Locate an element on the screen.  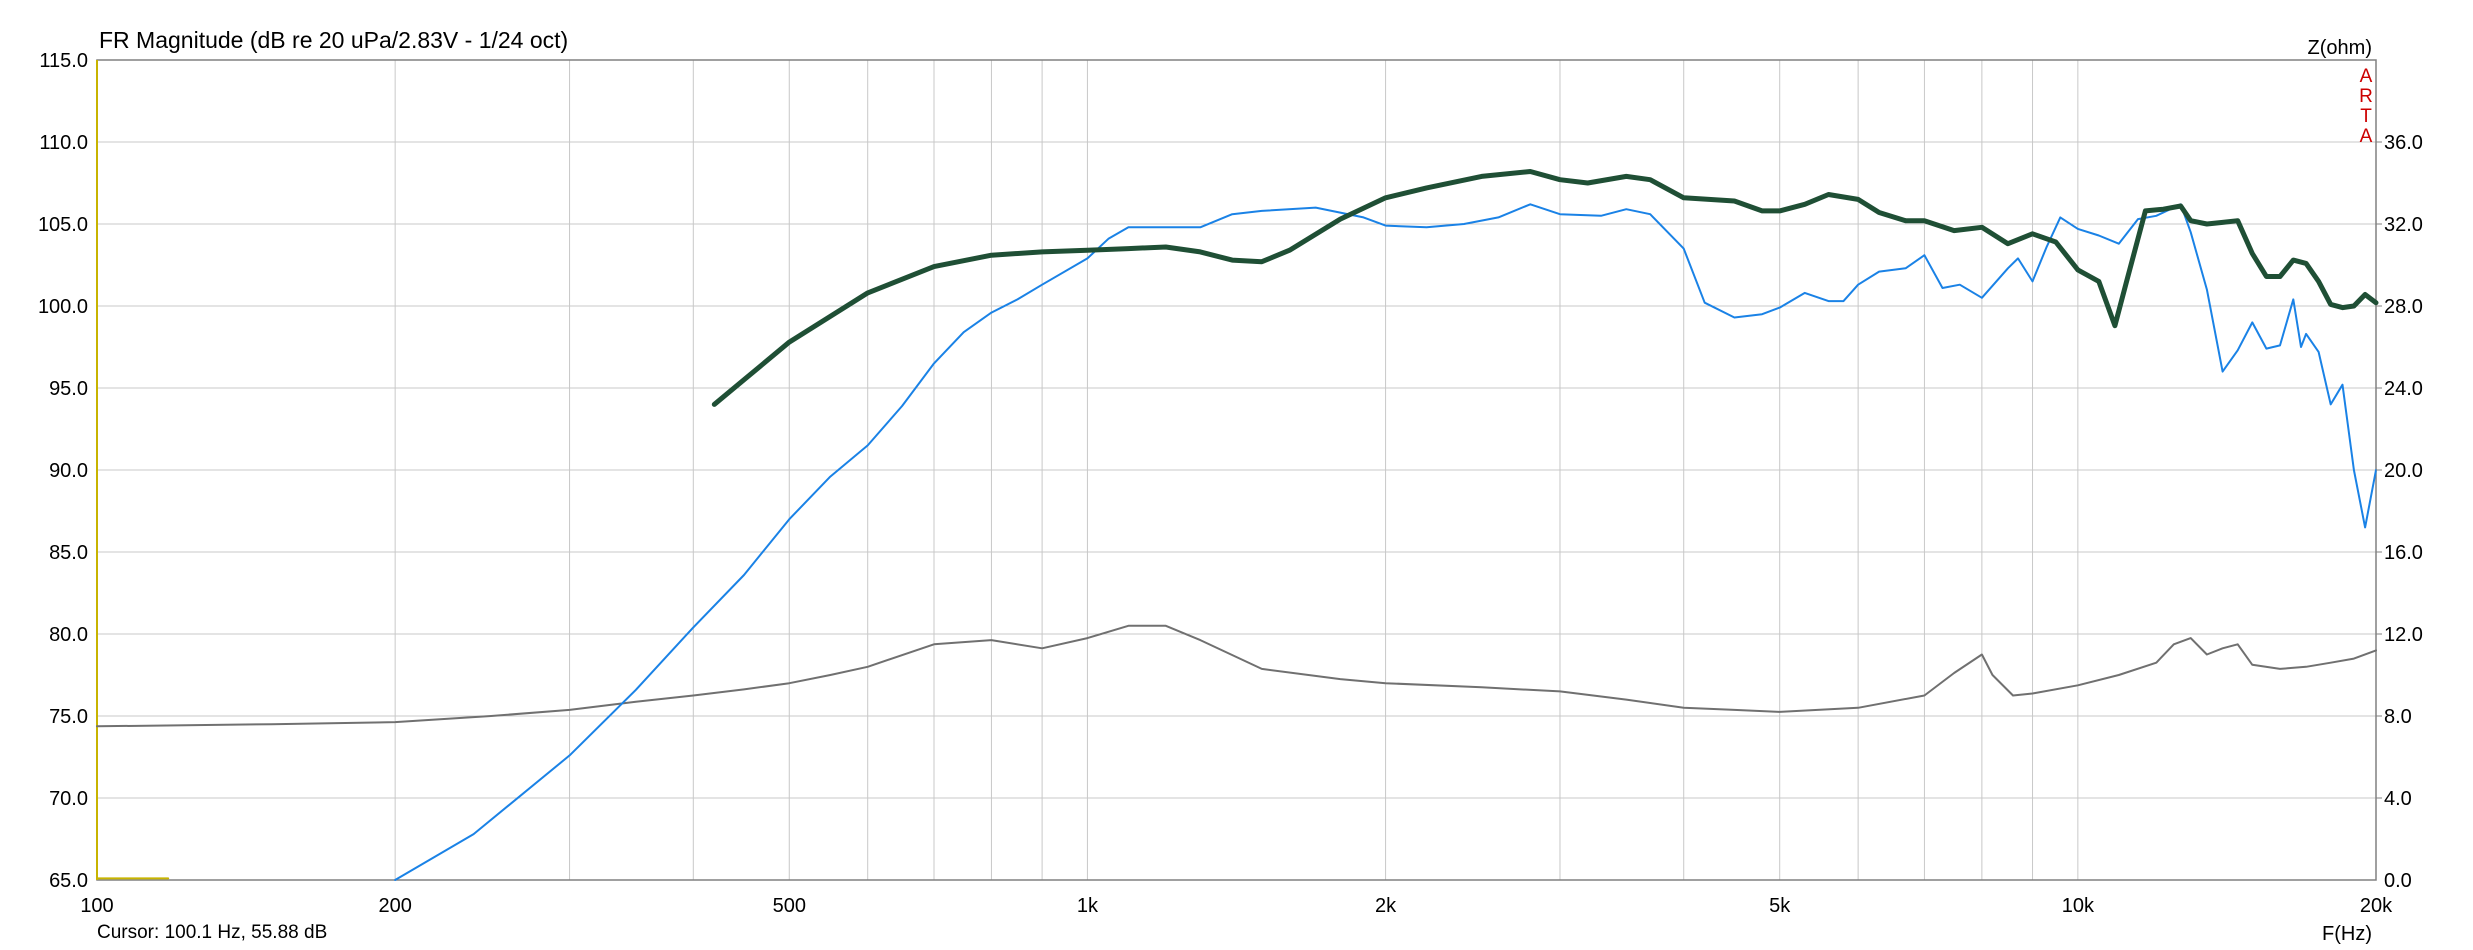
x-tick-label: 100 is located at coordinates (96, 906).